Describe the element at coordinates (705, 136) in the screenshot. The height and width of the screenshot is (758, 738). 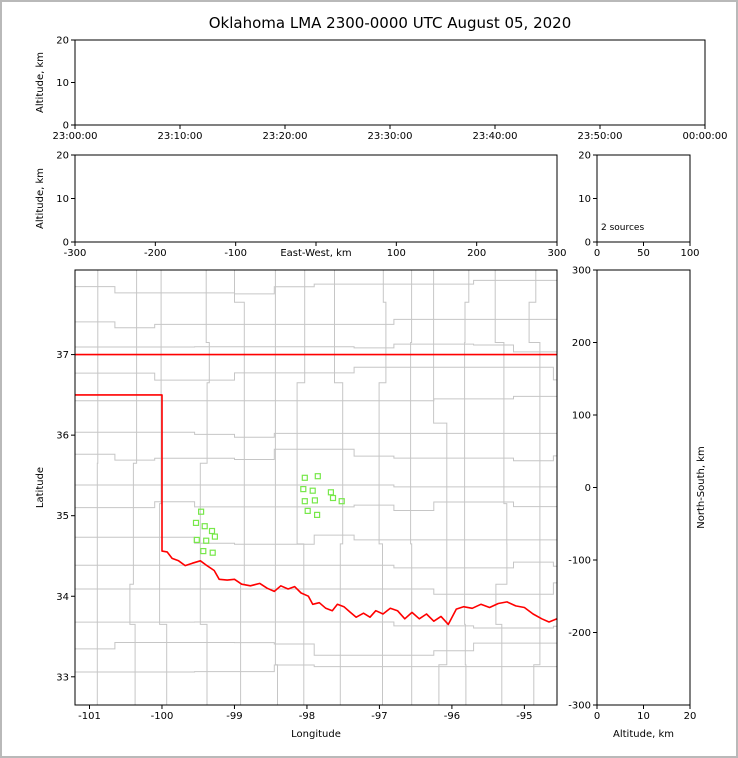
I see `x-tick-label: 00:00:00` at that location.